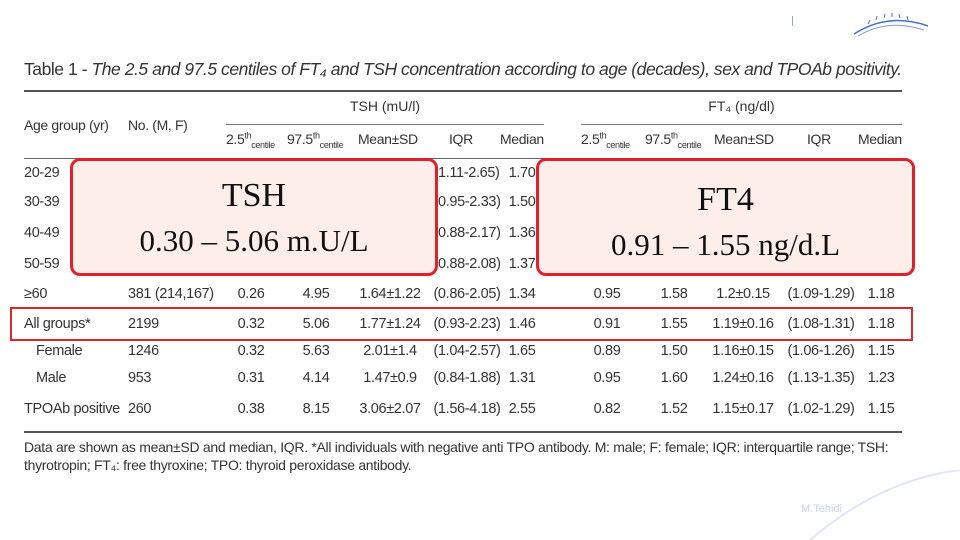  Describe the element at coordinates (463, 432) in the screenshot. I see `table-bottom-rule` at that location.